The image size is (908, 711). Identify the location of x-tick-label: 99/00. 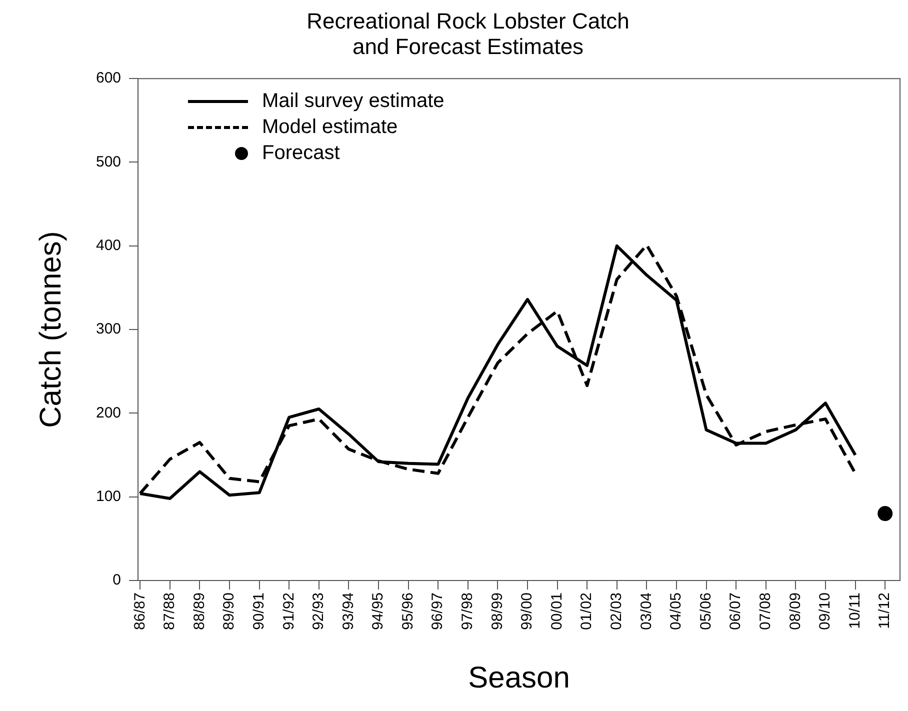
(527, 611).